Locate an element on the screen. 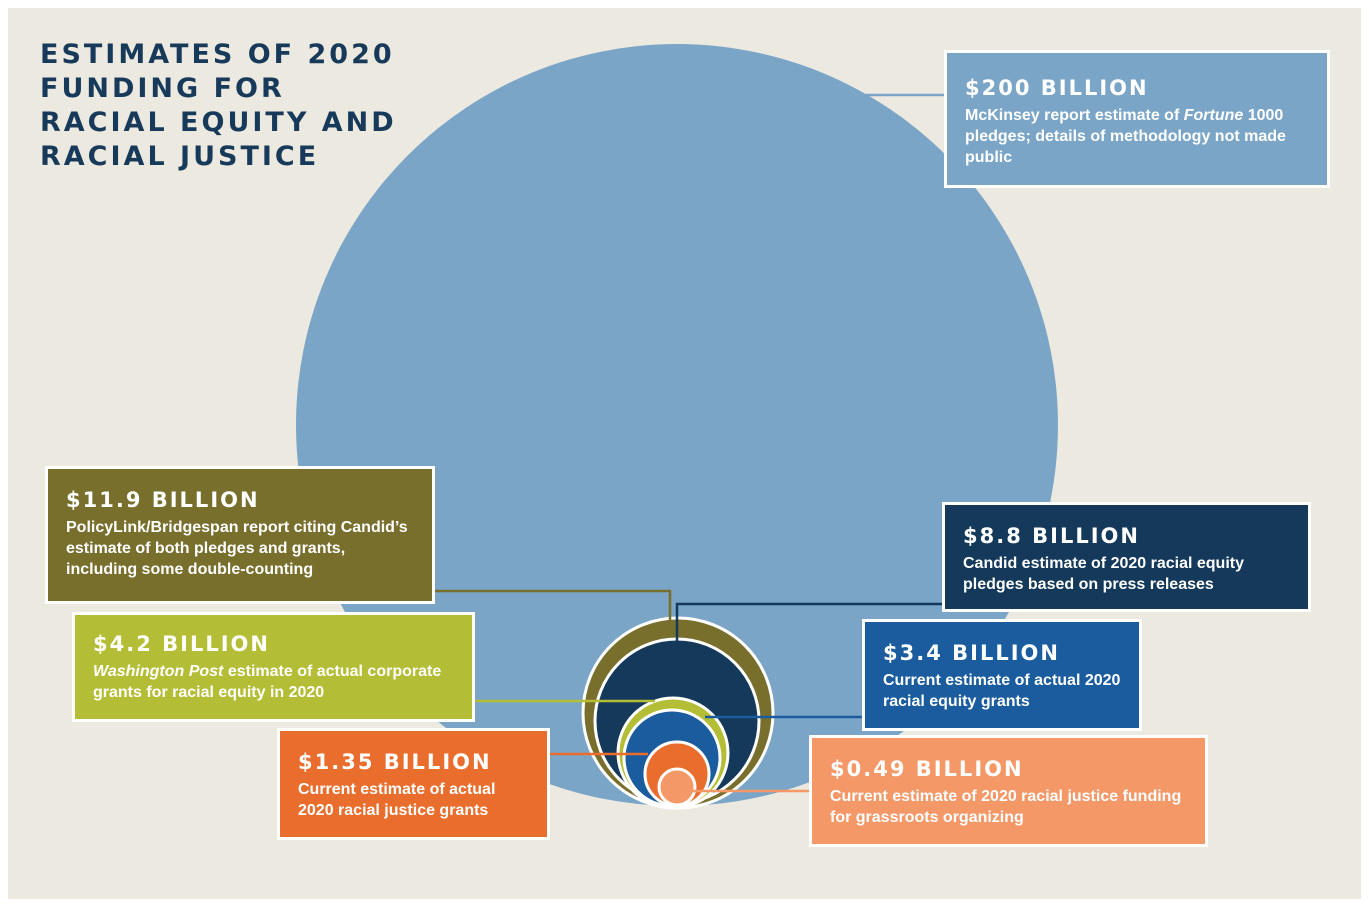  callout-amount: $200 BILLION is located at coordinates (1057, 88).